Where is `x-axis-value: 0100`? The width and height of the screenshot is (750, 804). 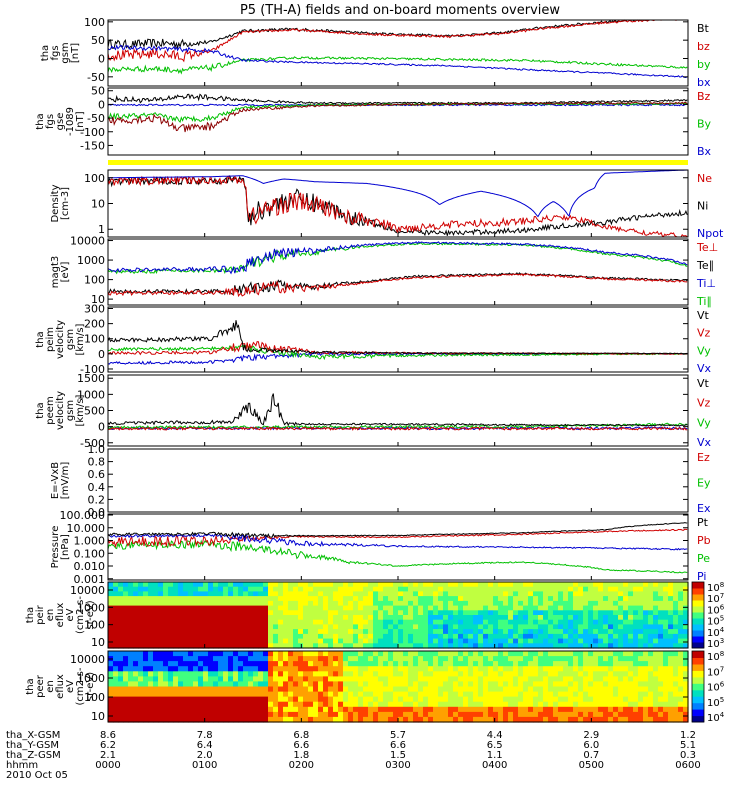
x-axis-value: 0100 is located at coordinates (204, 765).